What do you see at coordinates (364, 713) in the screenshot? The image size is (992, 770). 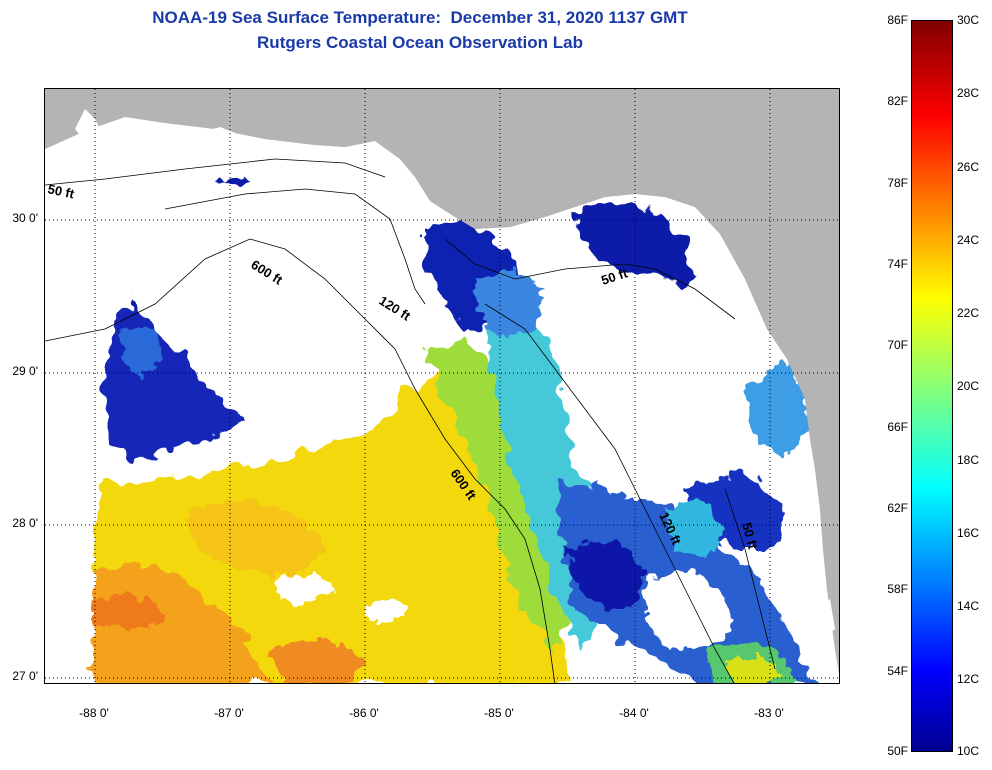 I see `lon-label-86: -86 0'` at bounding box center [364, 713].